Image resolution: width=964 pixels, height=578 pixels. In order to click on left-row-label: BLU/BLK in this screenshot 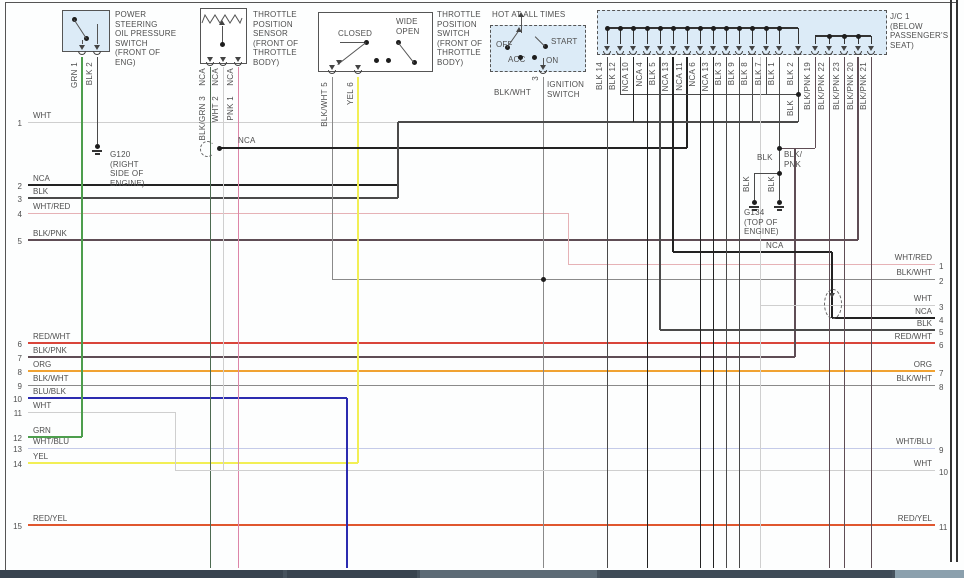, I will do `click(49, 391)`.